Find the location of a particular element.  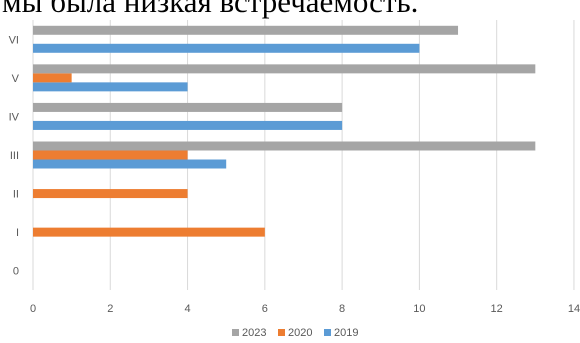

page-text-fragment: мы была низкая встречаемость. is located at coordinates (210, 9).